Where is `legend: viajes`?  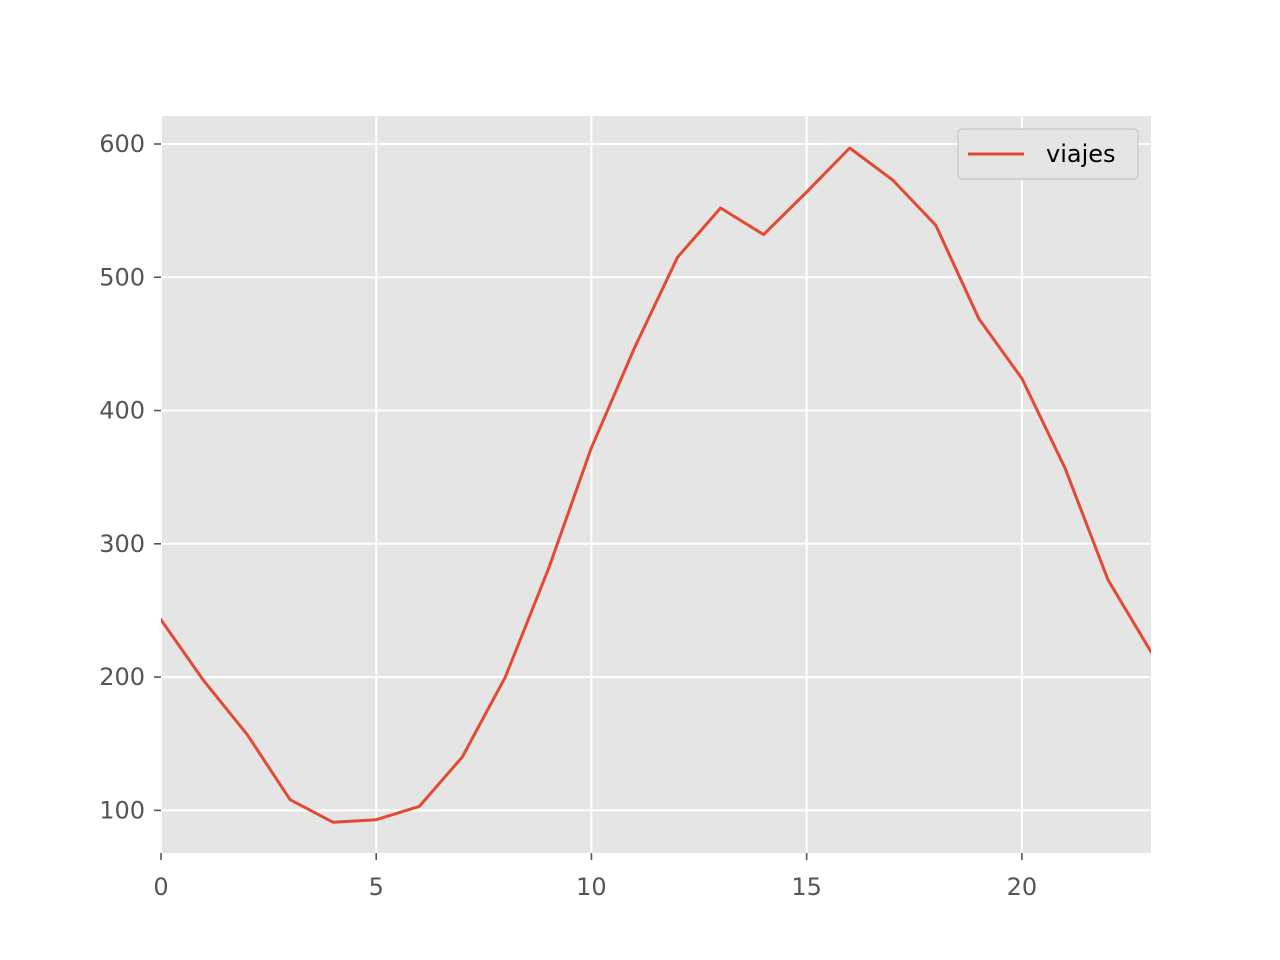 legend: viajes is located at coordinates (1048, 154).